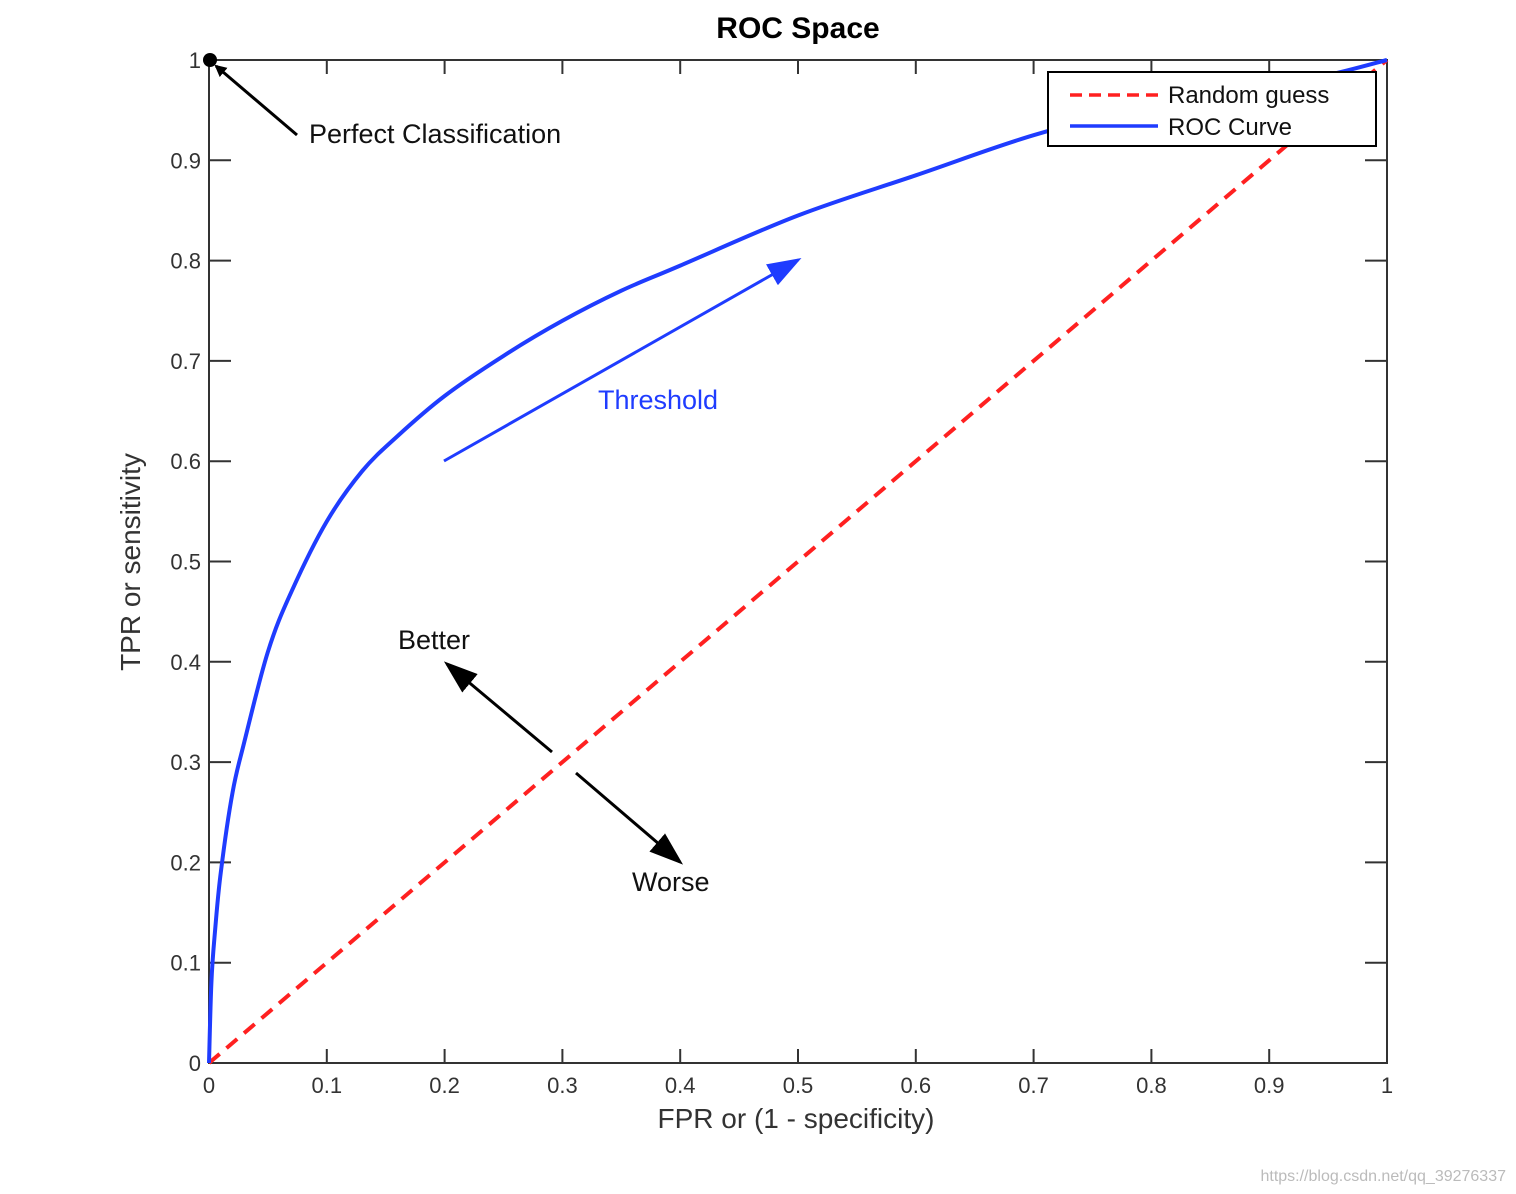  I want to click on threshold-arrow, so click(622, 360).